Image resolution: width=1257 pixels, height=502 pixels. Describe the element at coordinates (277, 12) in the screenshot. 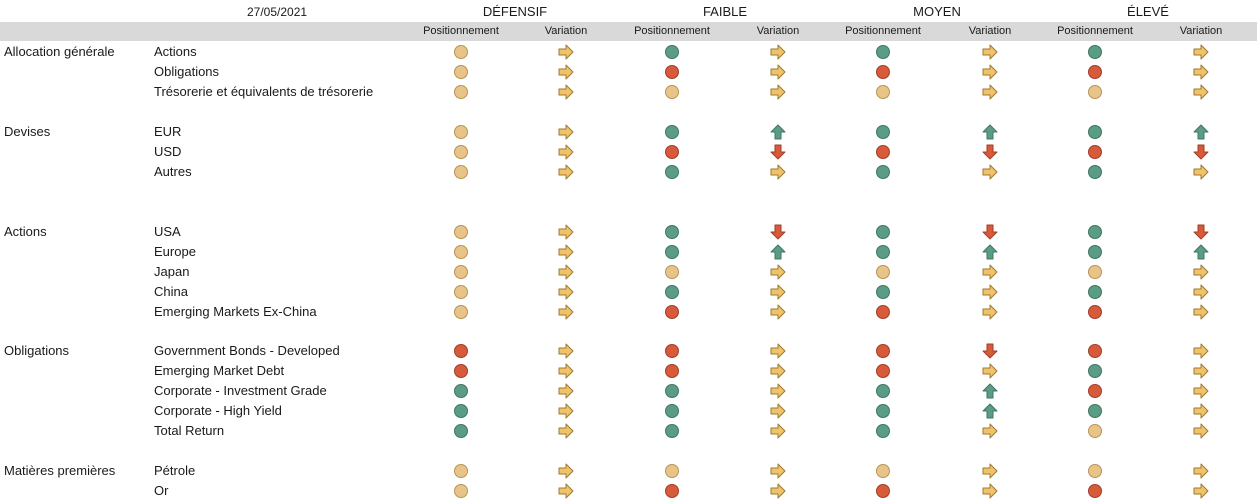

I see `date-header: 27/05/2021` at that location.